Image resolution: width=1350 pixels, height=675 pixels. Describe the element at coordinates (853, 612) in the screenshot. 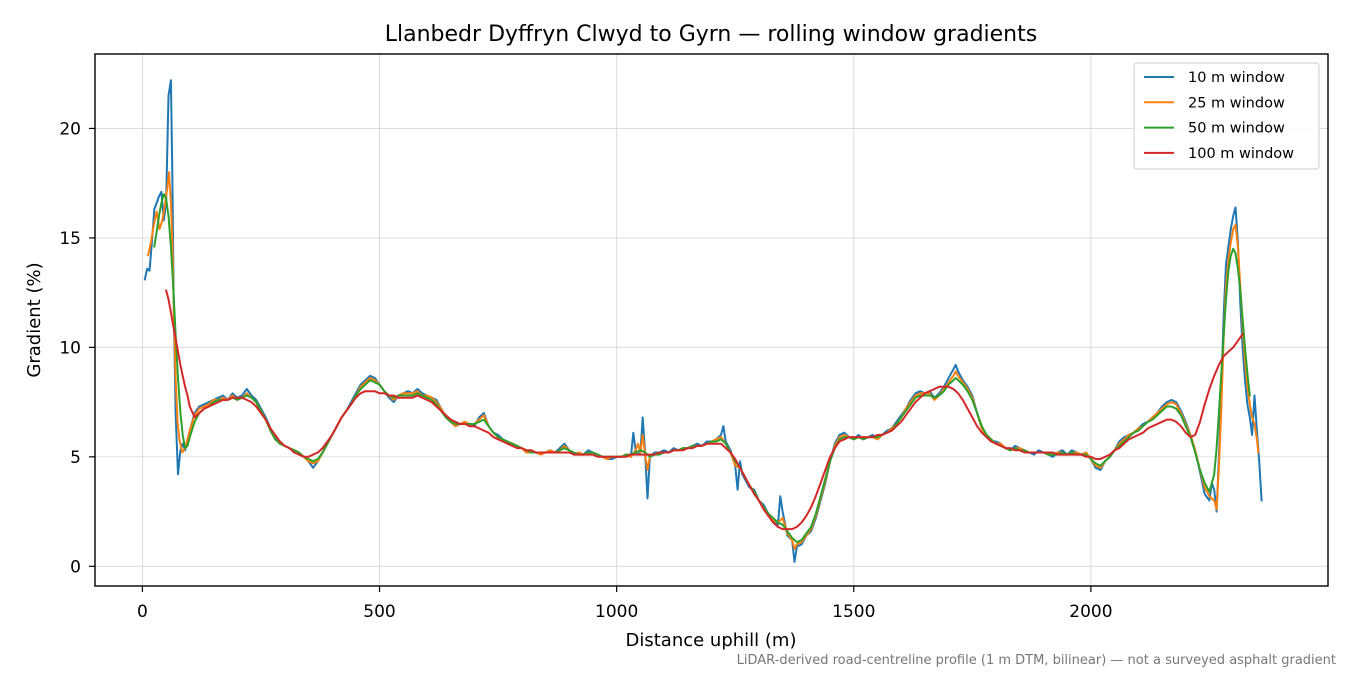

I see `x-tick-label: 1500` at that location.